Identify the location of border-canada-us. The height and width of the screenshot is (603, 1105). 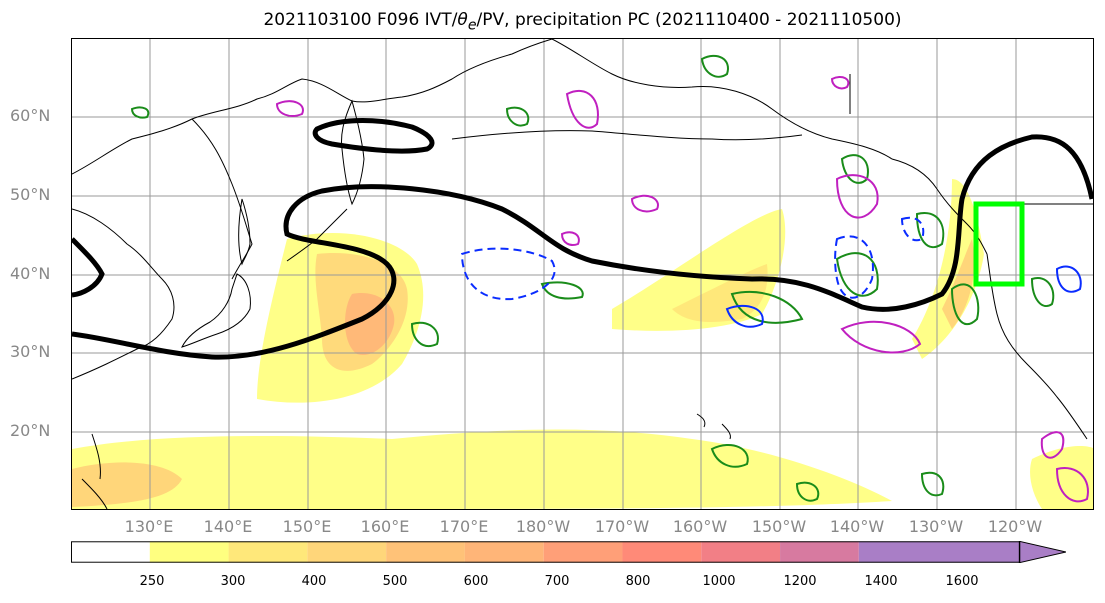
(971, 139).